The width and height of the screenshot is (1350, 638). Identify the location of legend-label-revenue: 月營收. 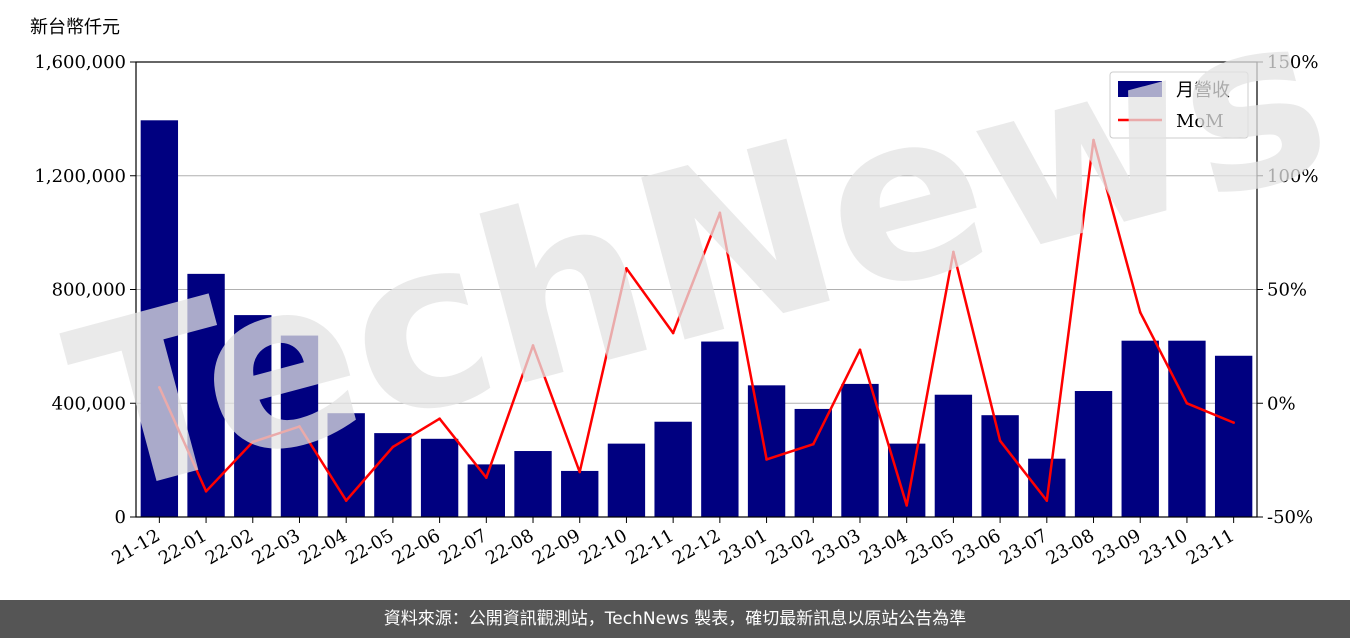
(1203, 90).